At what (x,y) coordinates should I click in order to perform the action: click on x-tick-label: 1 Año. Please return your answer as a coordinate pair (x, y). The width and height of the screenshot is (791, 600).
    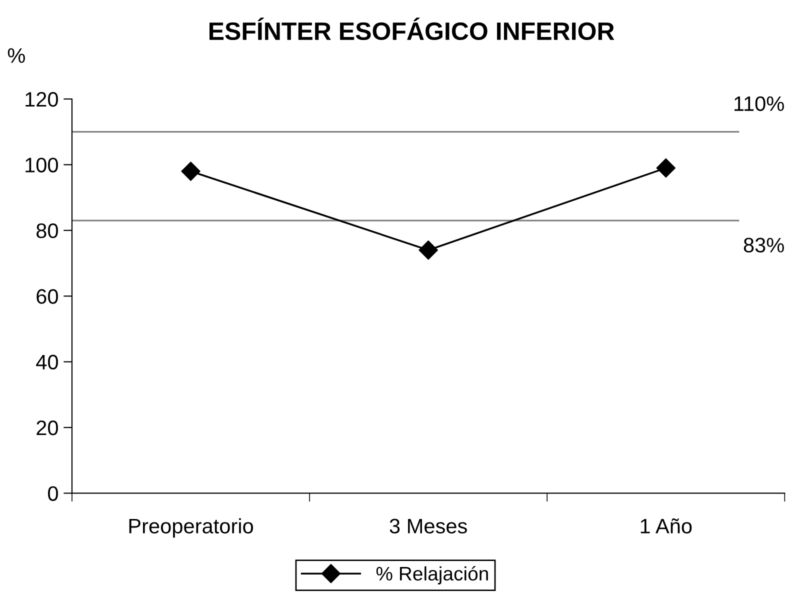
    Looking at the image, I should click on (666, 526).